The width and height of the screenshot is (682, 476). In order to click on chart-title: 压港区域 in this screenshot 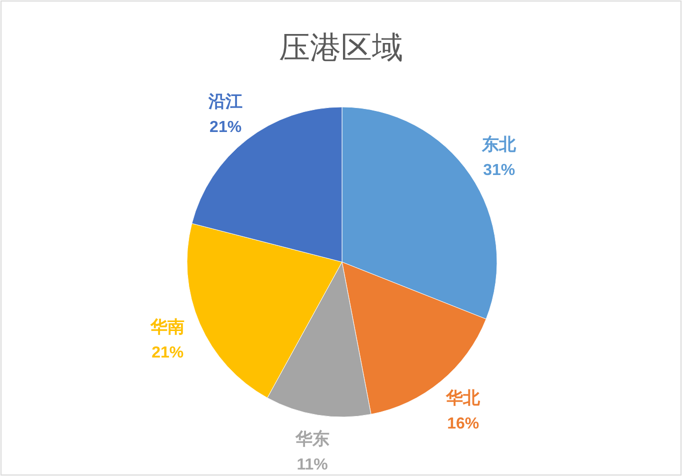, I will do `click(341, 47)`.